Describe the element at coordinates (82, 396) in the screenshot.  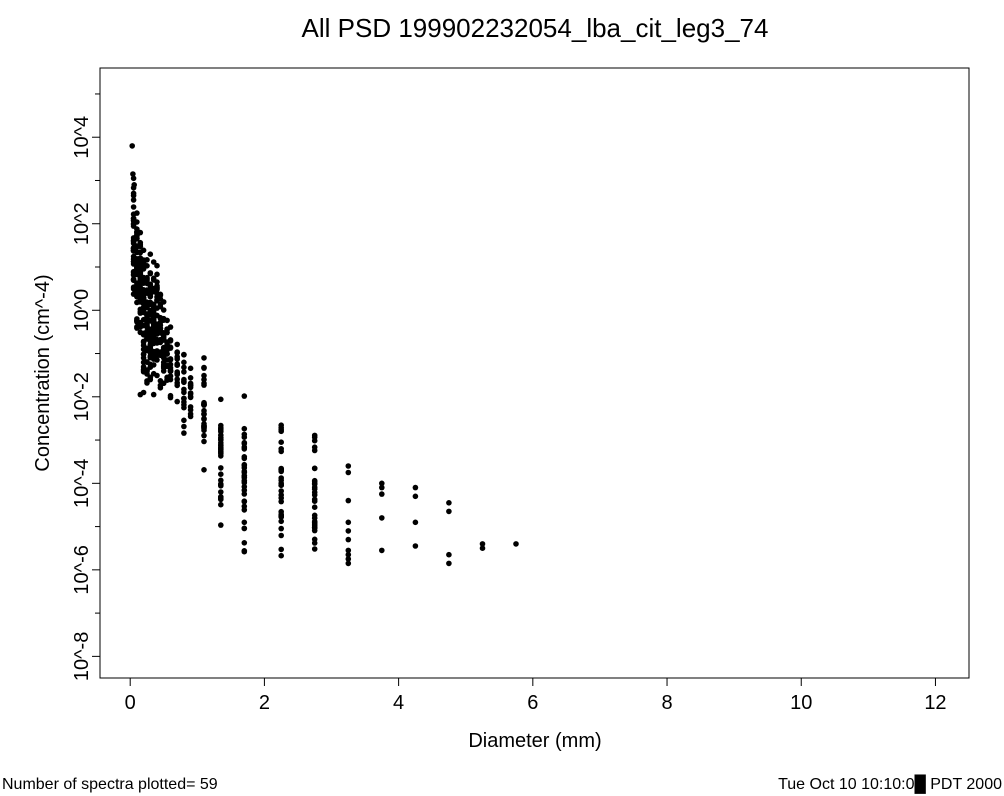
I see `y-tick-label: 10^-2` at that location.